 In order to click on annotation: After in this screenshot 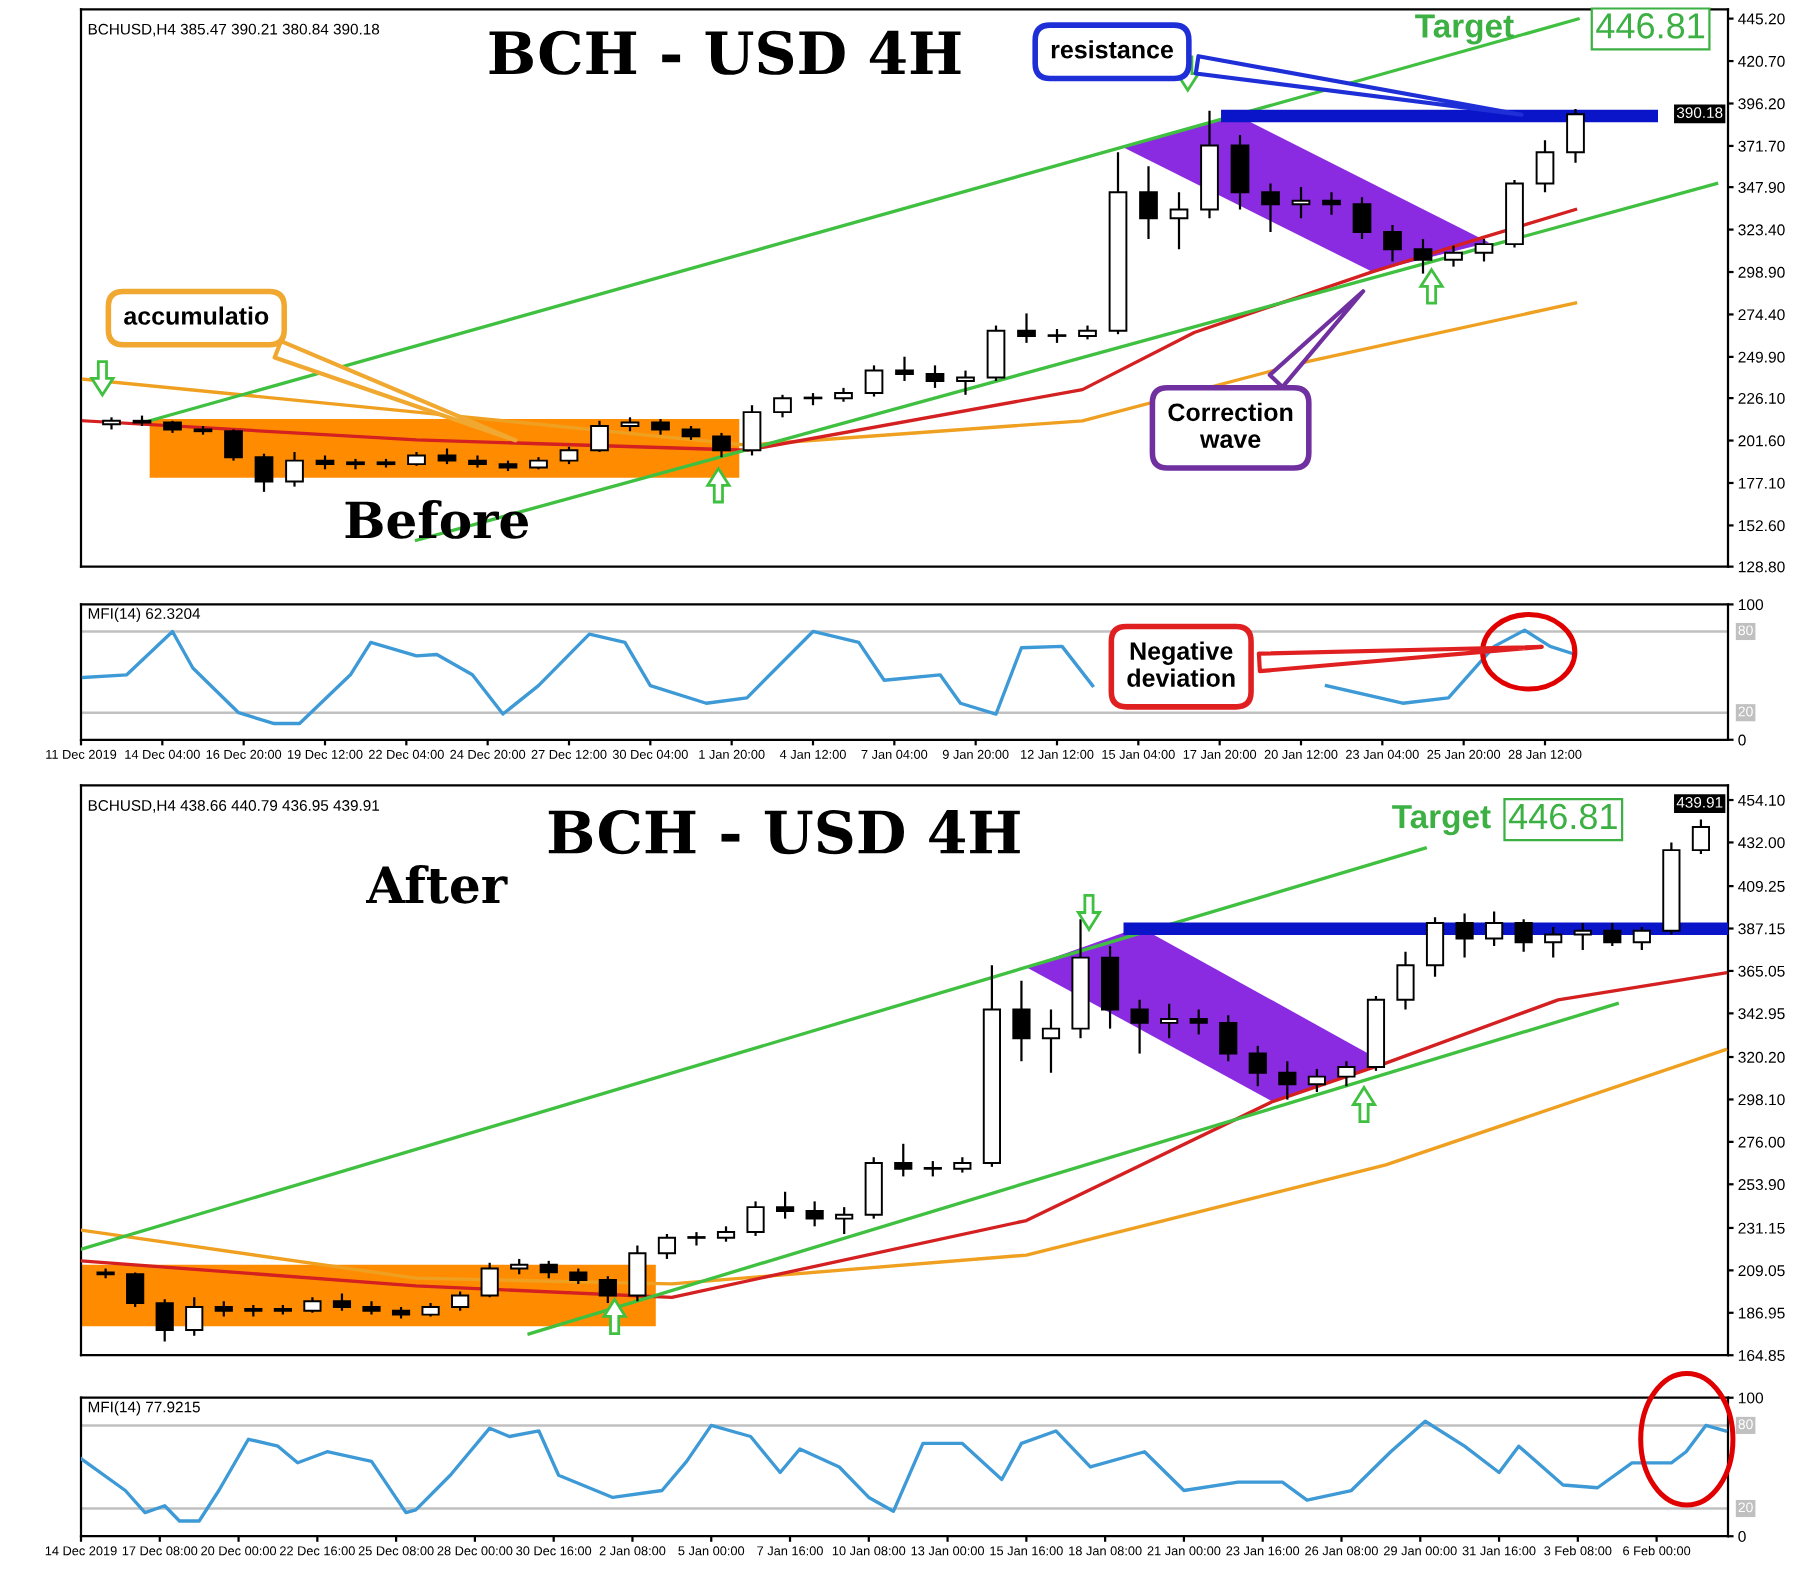, I will do `click(437, 884)`.